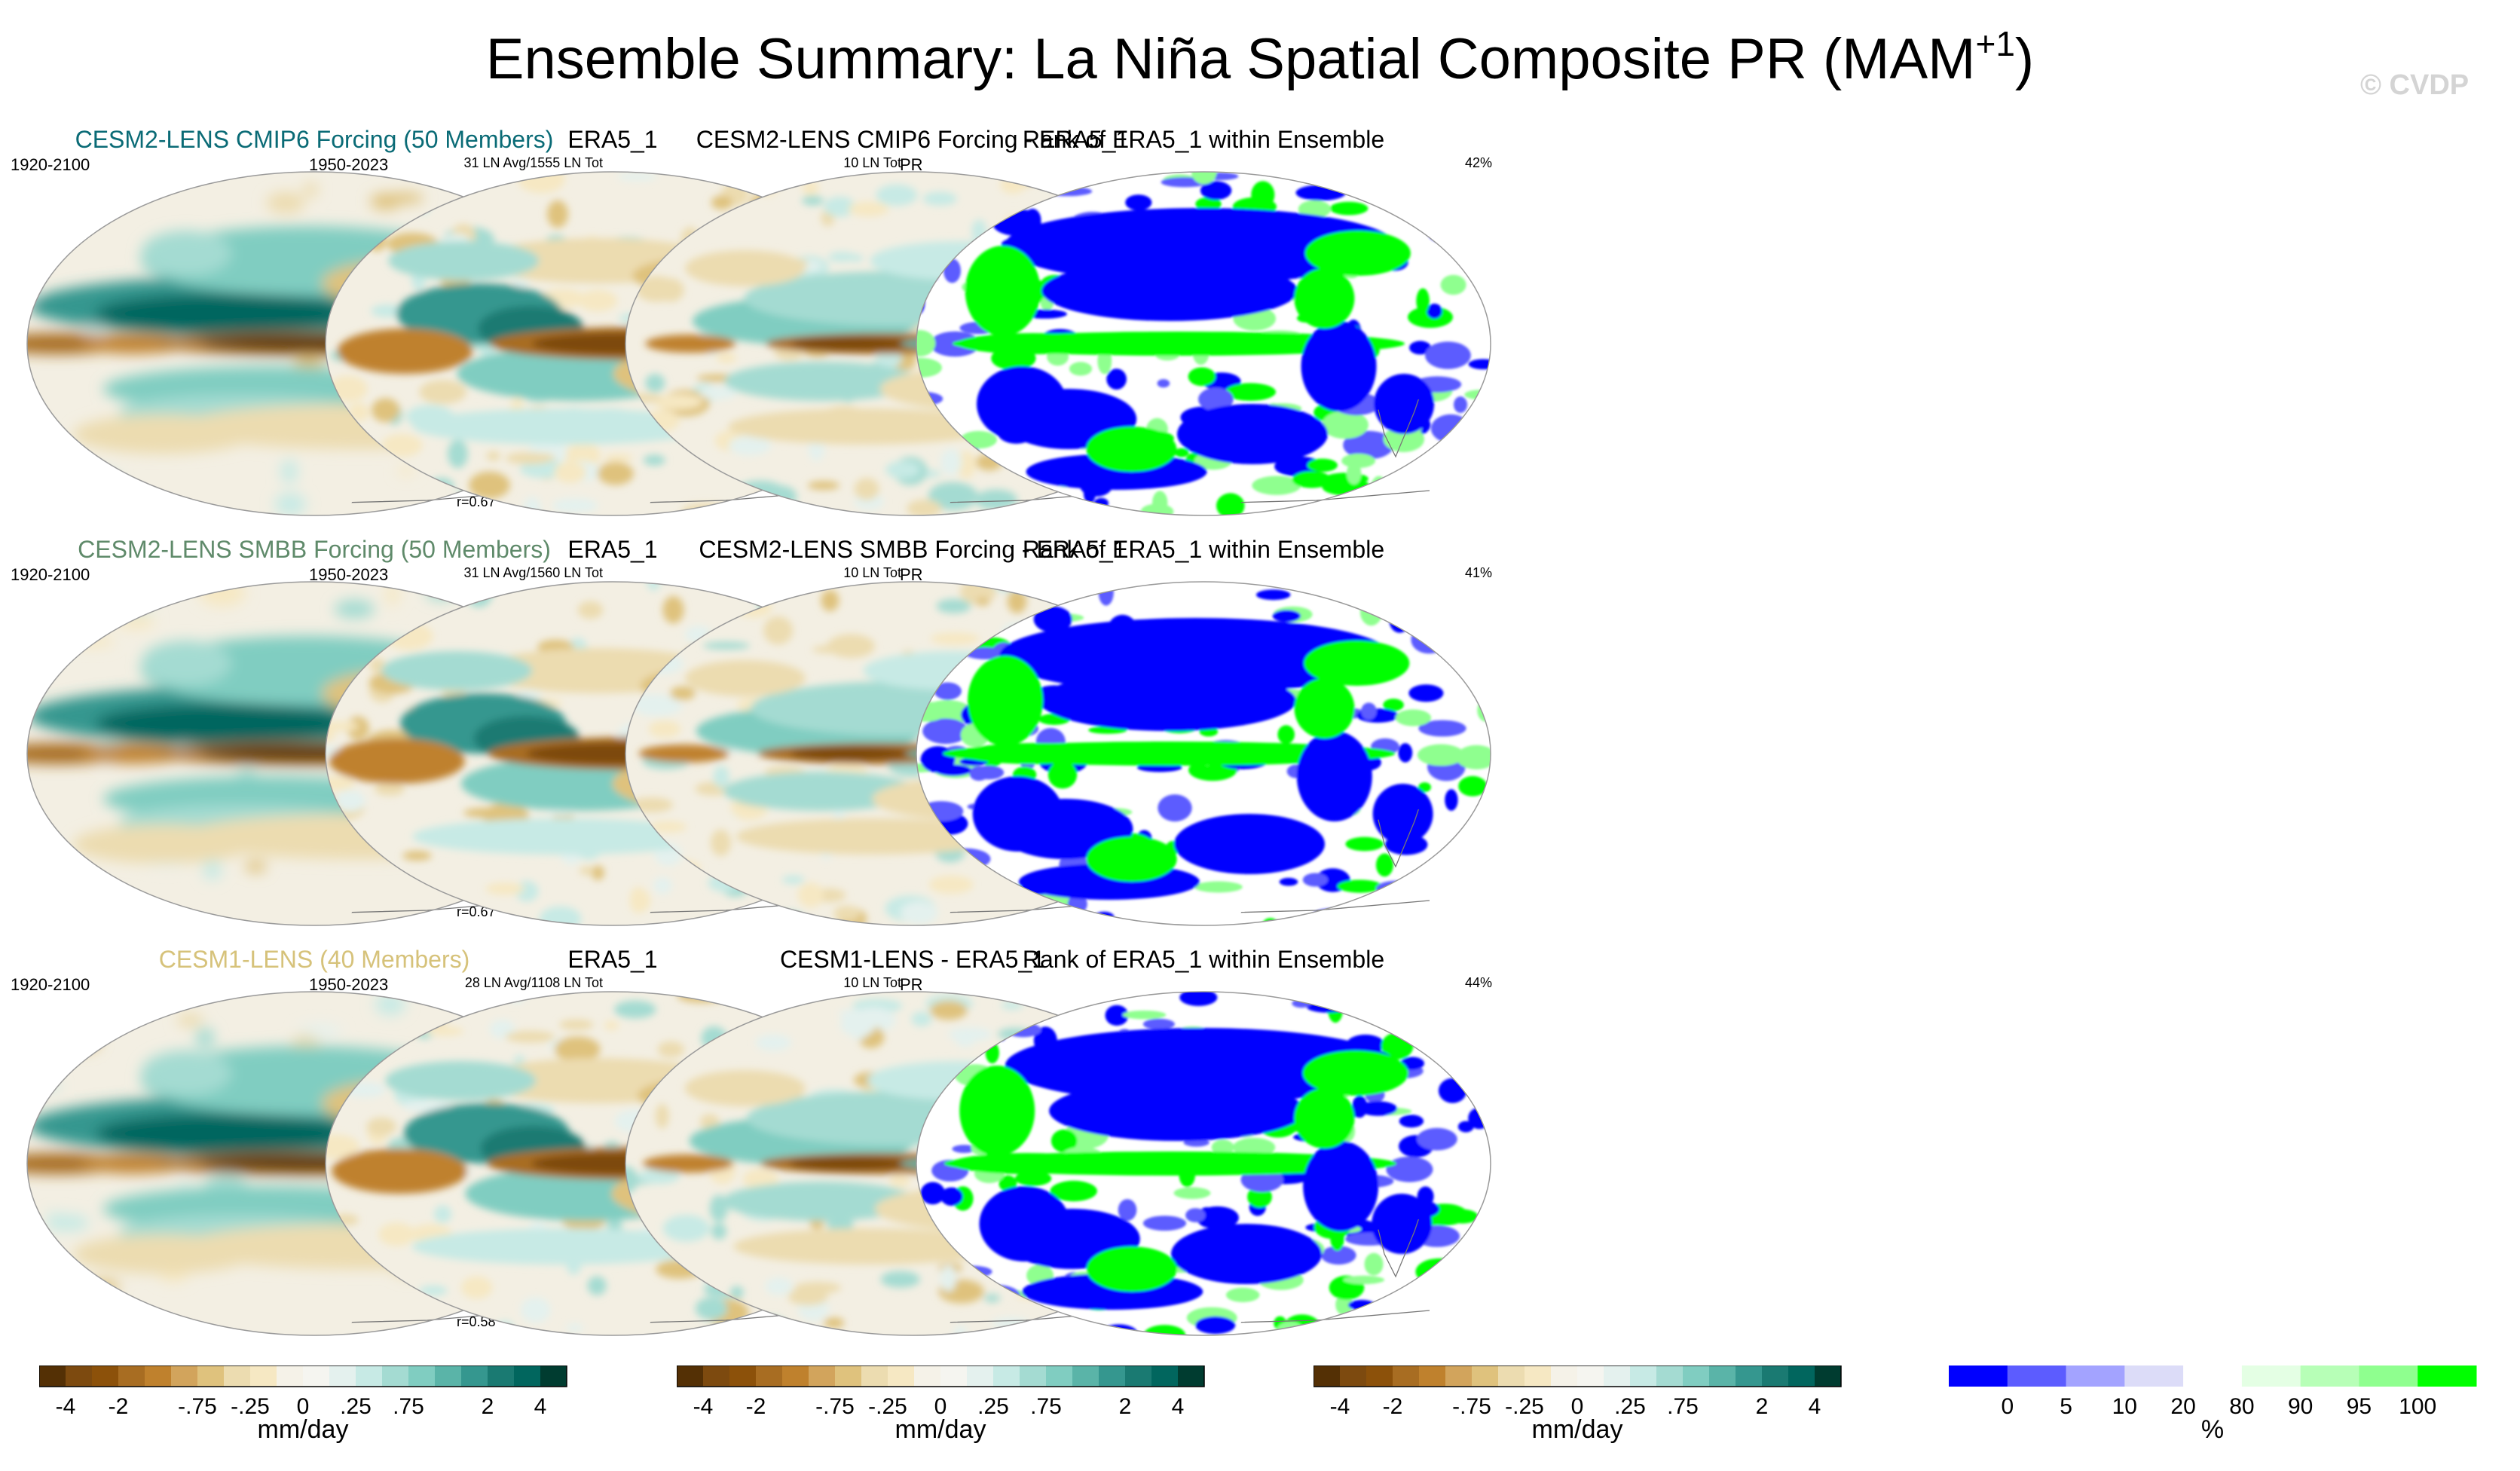  What do you see at coordinates (1203, 343) in the screenshot?
I see `map-r1c4` at bounding box center [1203, 343].